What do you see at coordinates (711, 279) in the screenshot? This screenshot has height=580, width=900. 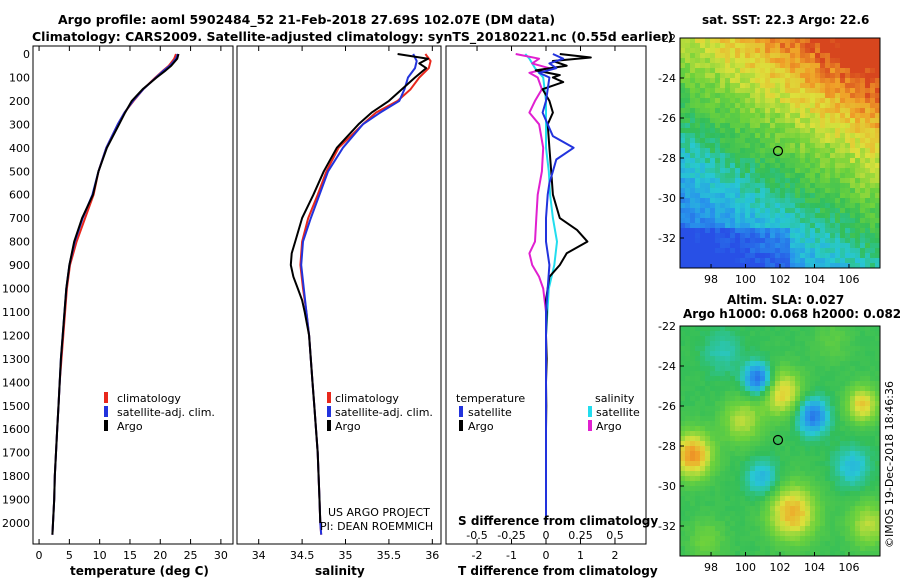 I see `map-x-tick-label: 98` at bounding box center [711, 279].